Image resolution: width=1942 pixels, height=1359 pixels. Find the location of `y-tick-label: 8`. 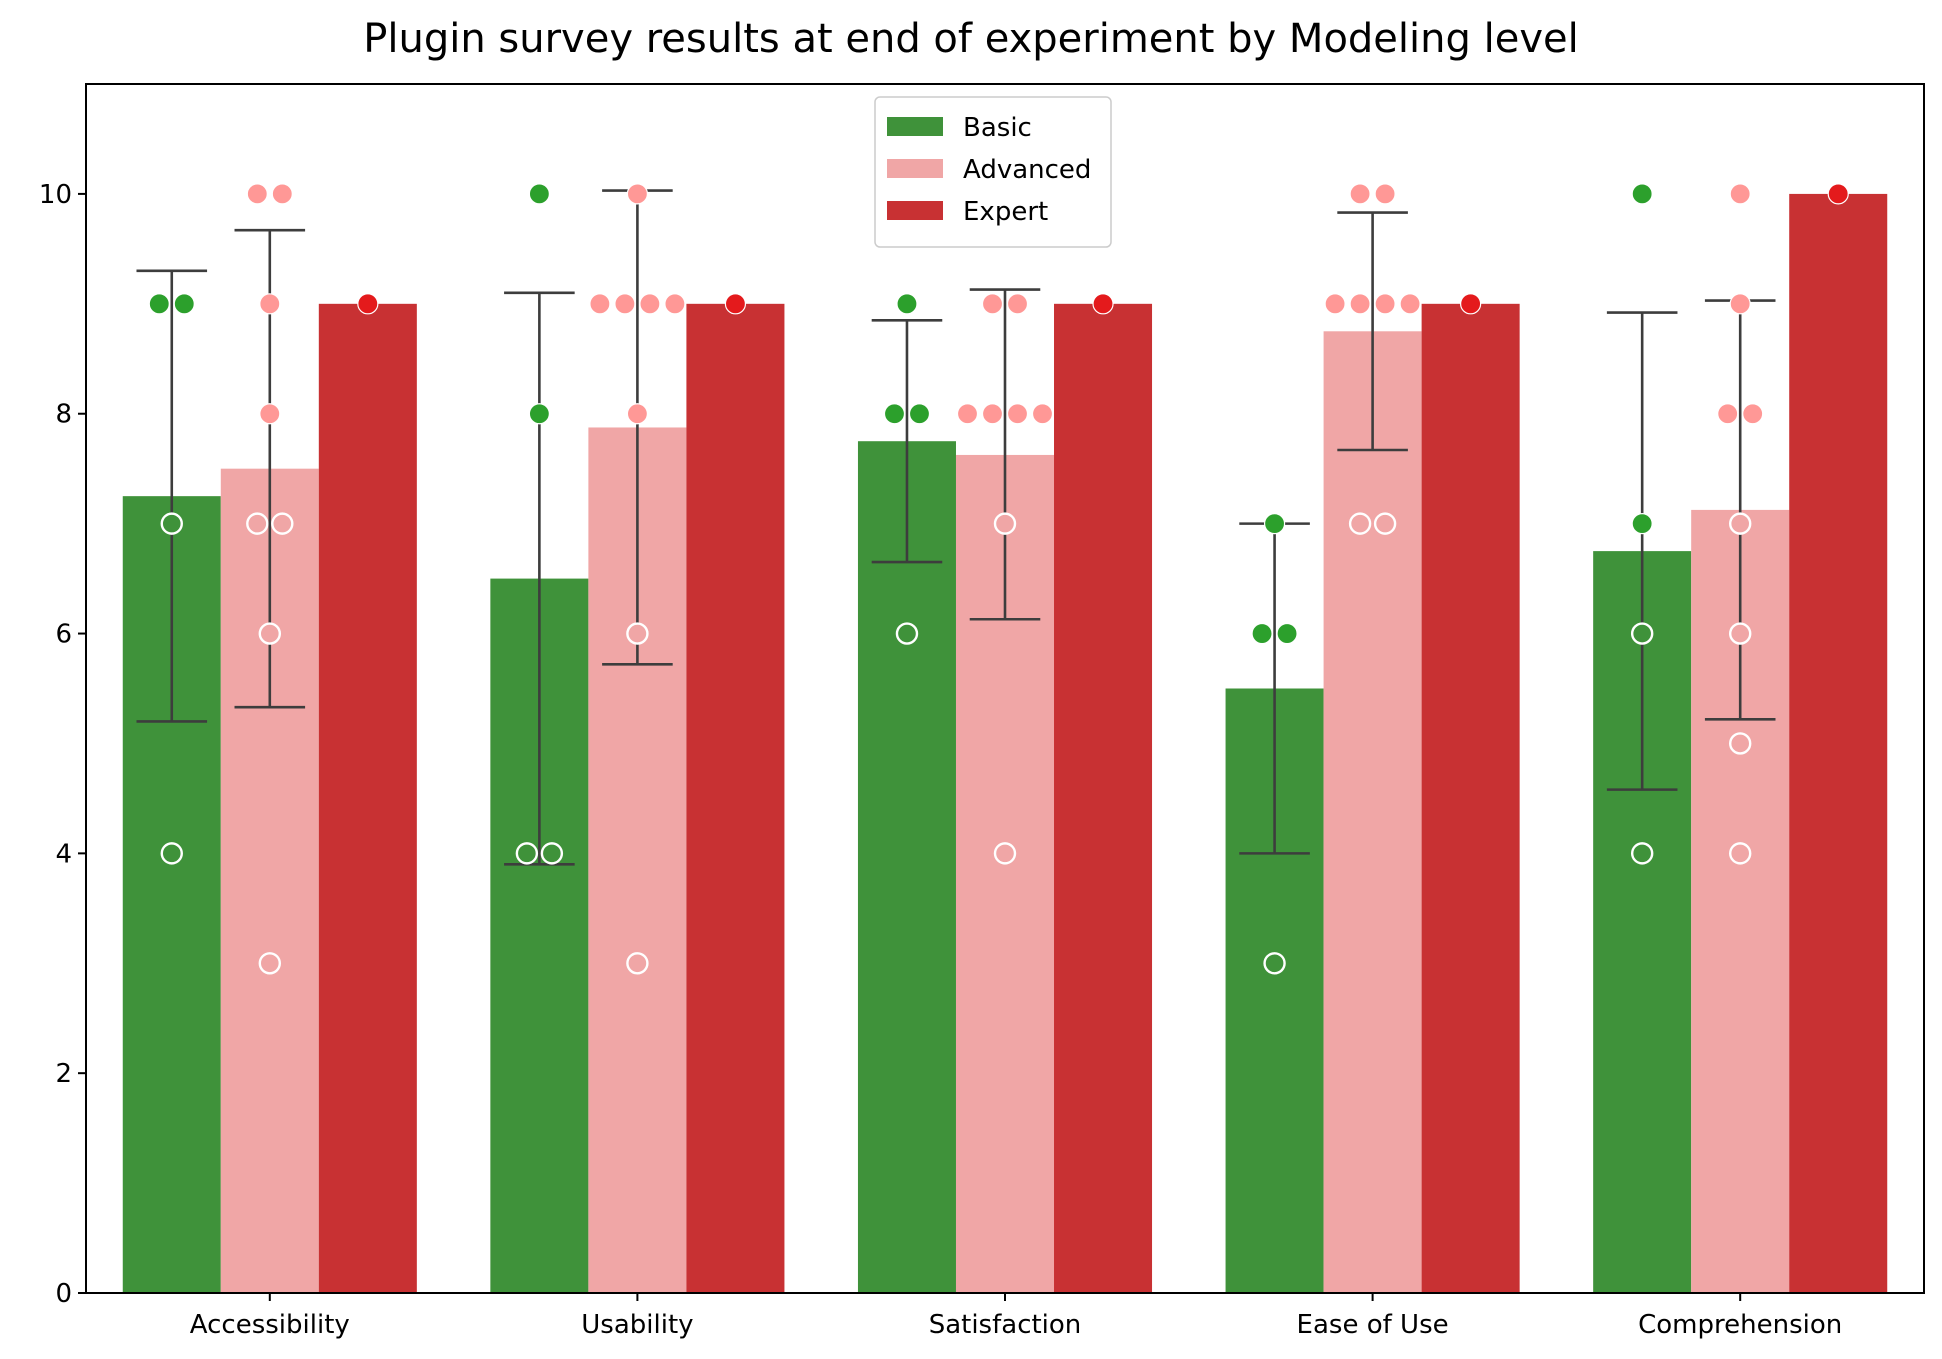

y-tick-label: 8 is located at coordinates (63, 415).